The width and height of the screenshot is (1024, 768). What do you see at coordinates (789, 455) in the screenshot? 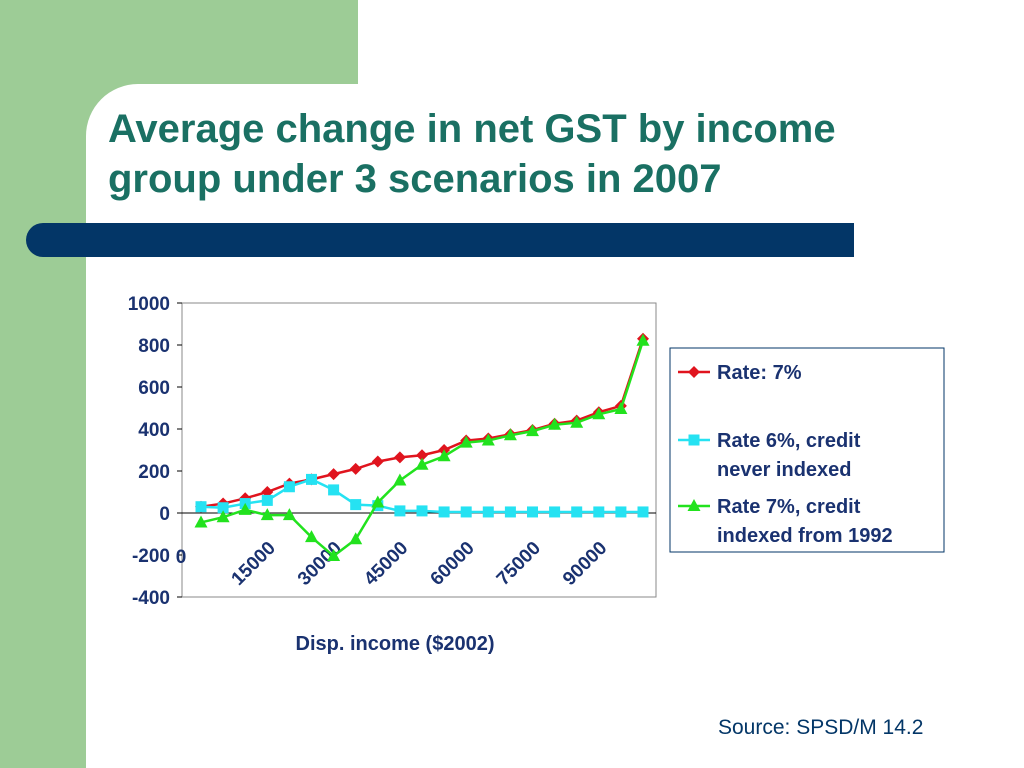
I see `legend-label: Rate 6%, credit never indexed` at bounding box center [789, 455].